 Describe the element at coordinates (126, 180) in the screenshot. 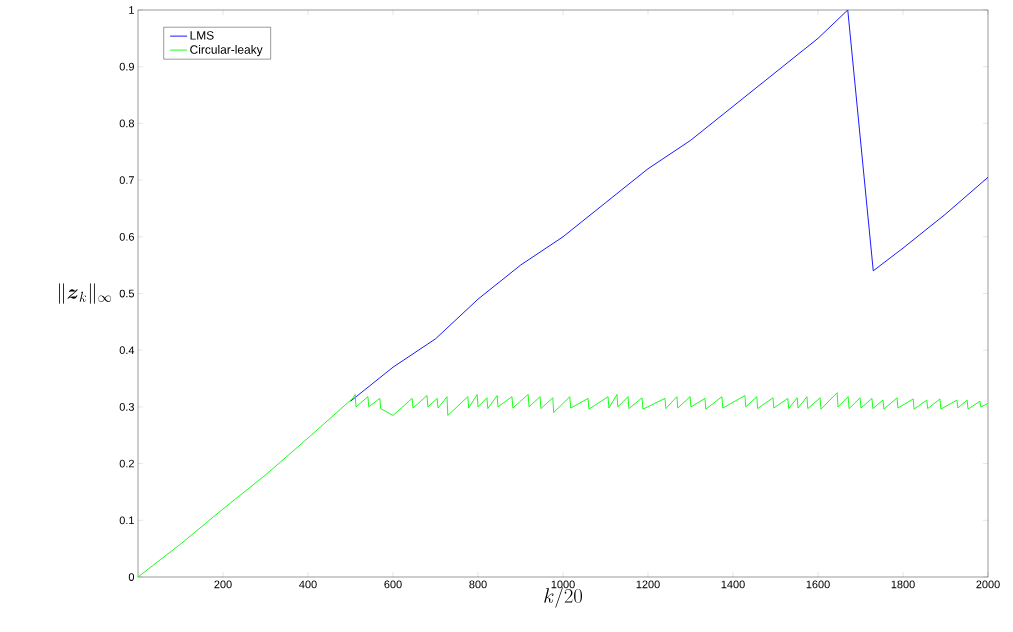

I see `y-tick-label: 0.7` at that location.